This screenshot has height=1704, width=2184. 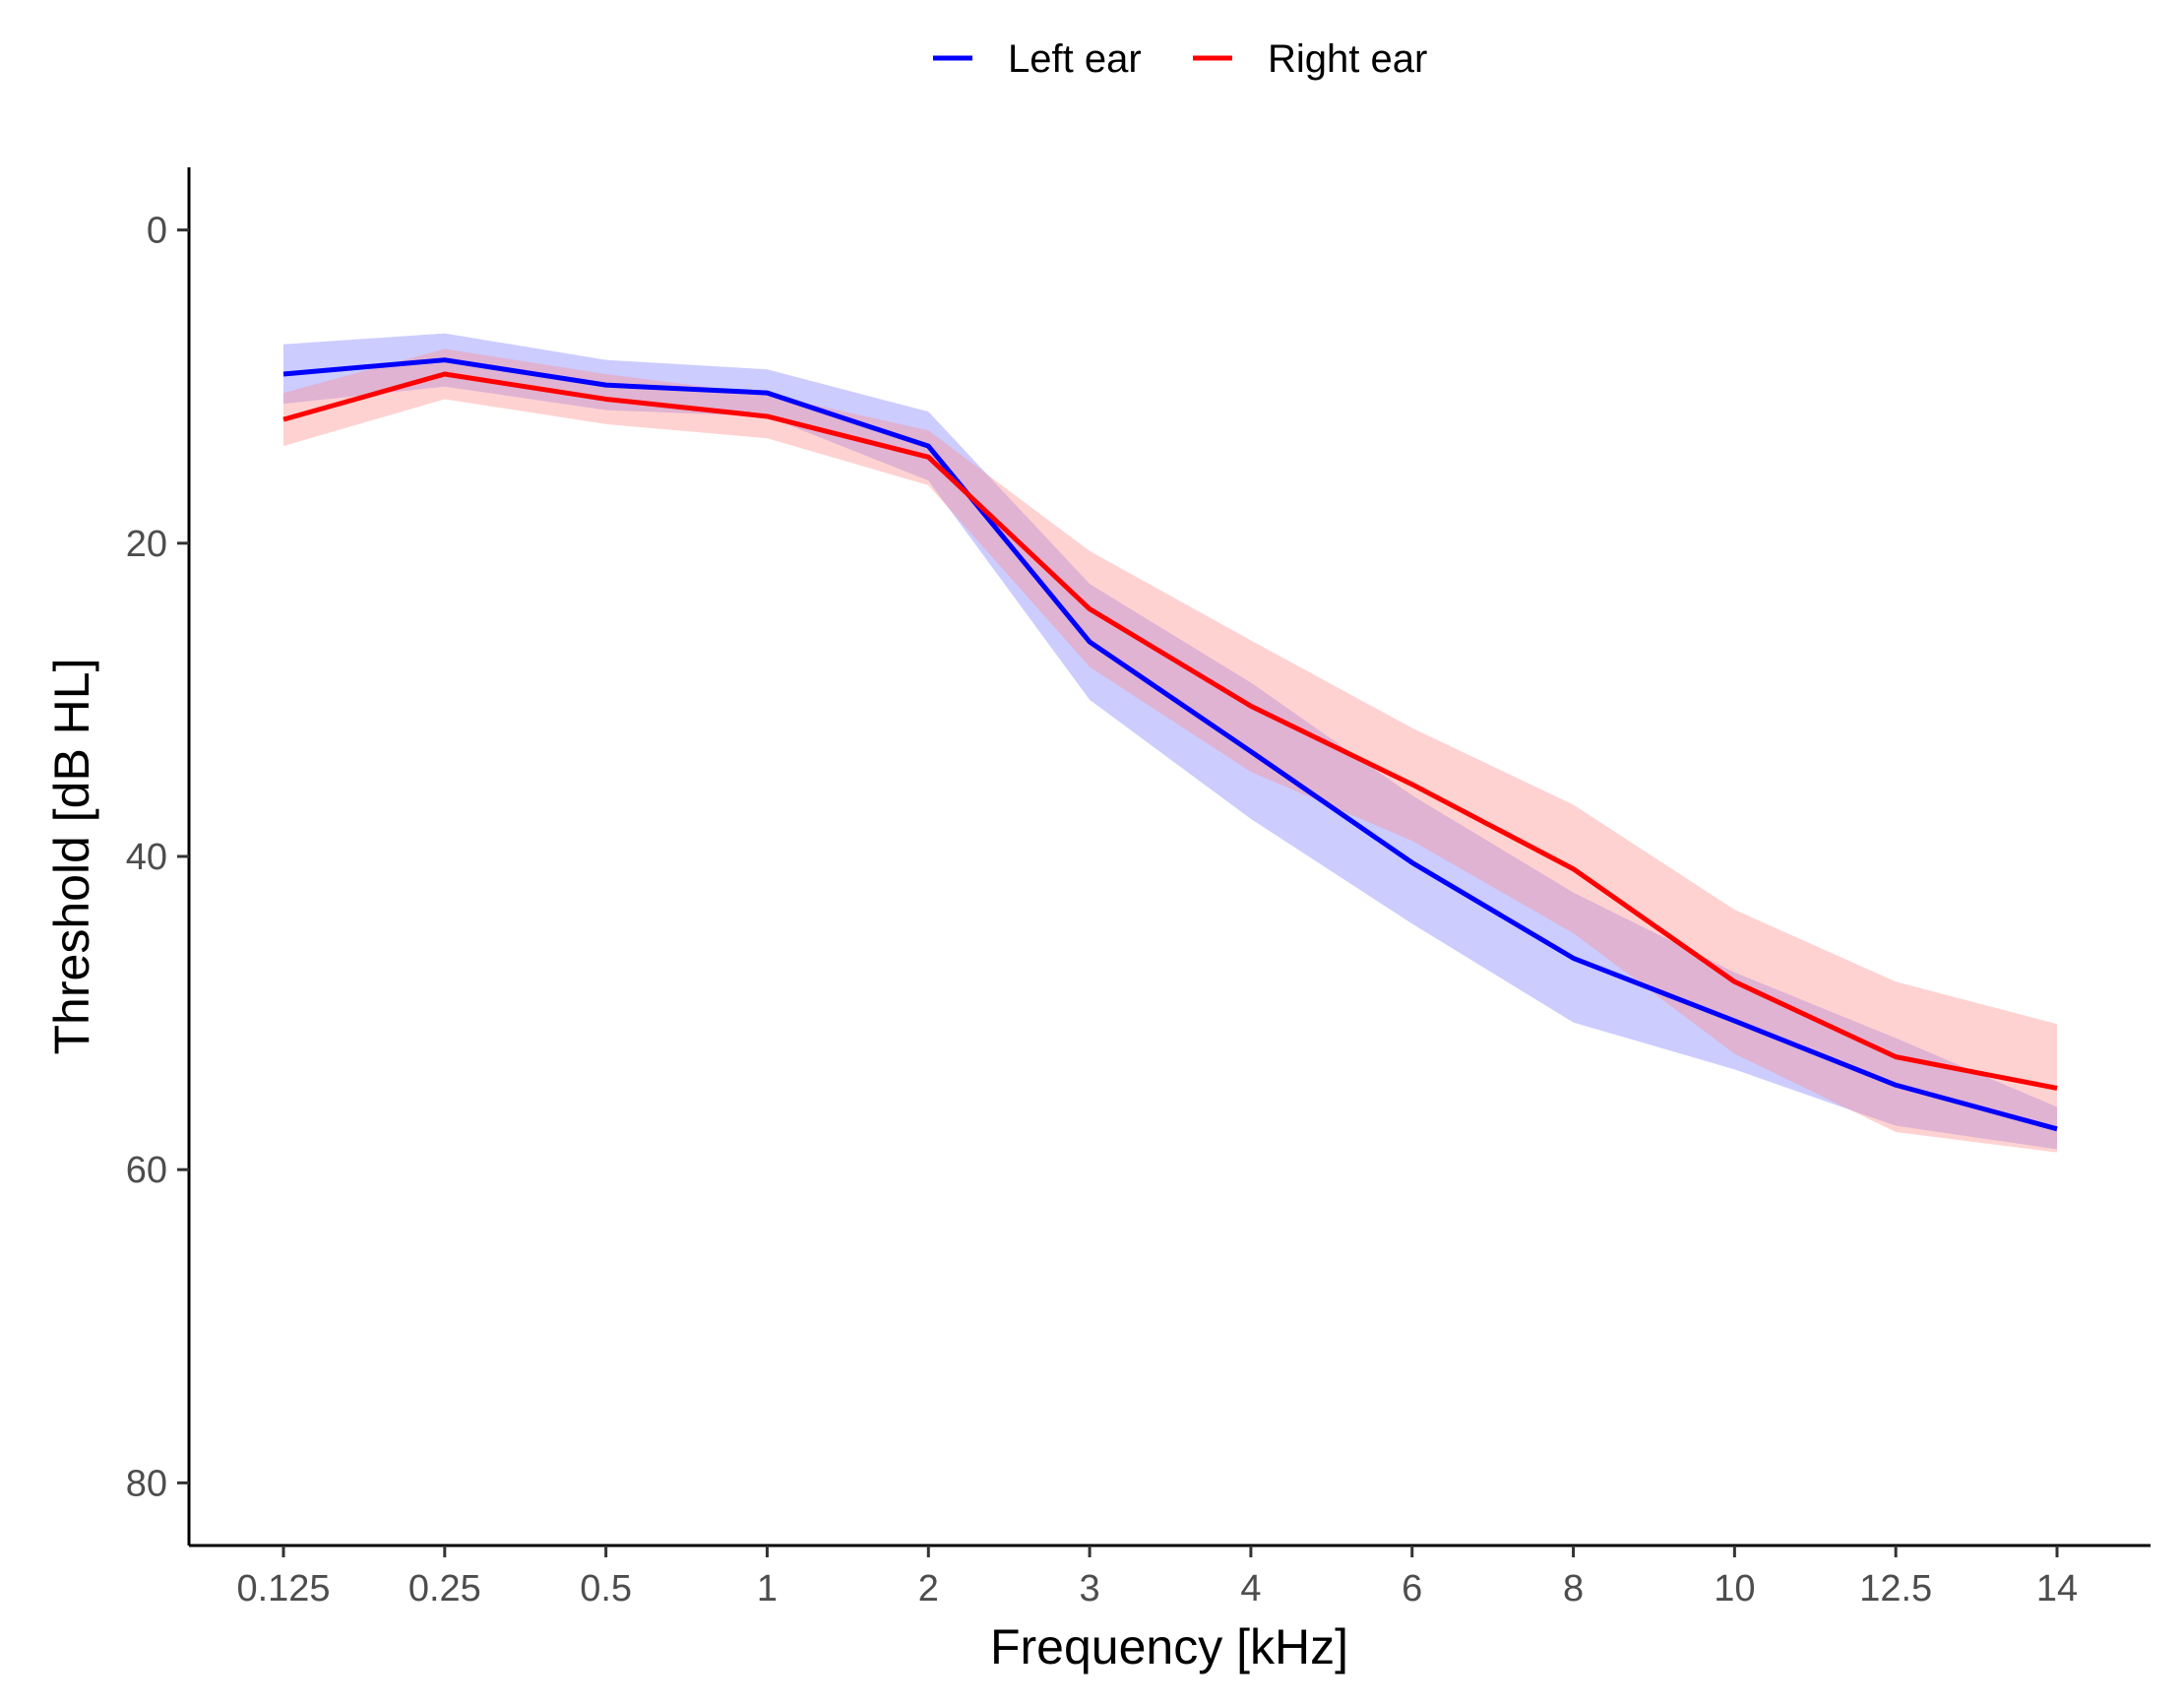 I want to click on x-tick-label: 12.5, so click(x=1895, y=1588).